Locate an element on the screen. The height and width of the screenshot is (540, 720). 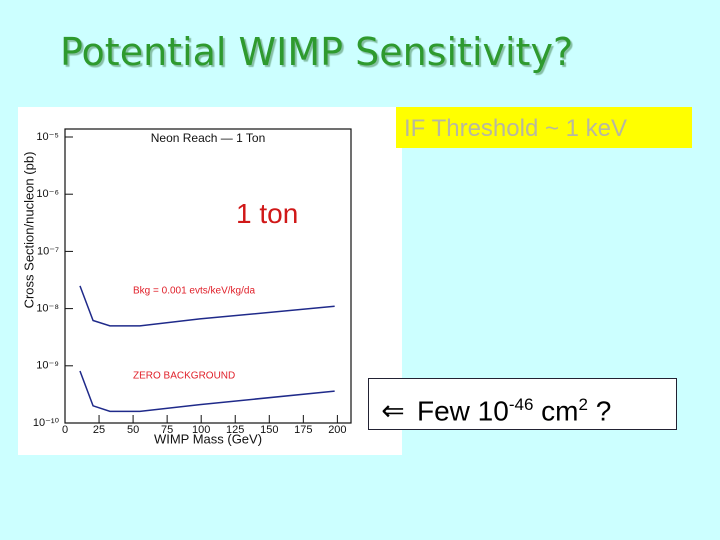
x-tick-label: 175 is located at coordinates (303, 430).